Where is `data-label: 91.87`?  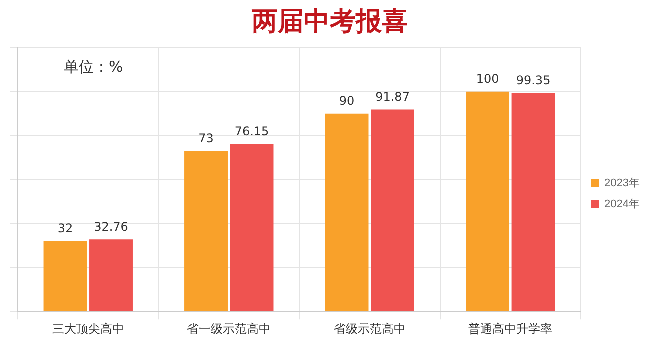 data-label: 91.87 is located at coordinates (393, 97).